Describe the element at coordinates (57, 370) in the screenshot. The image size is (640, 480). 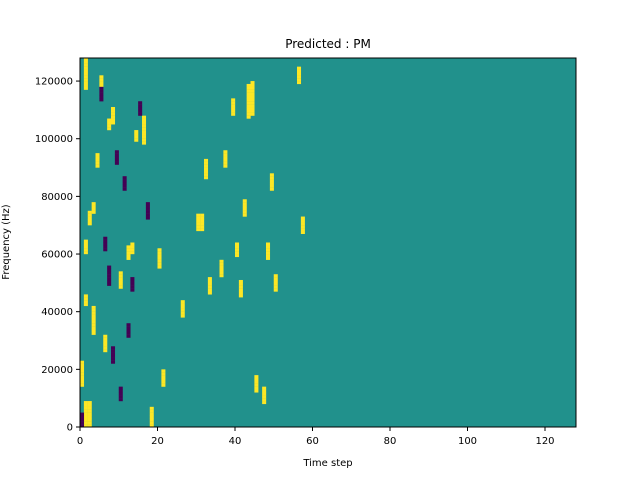
I see `y-tick-label: 20000` at that location.